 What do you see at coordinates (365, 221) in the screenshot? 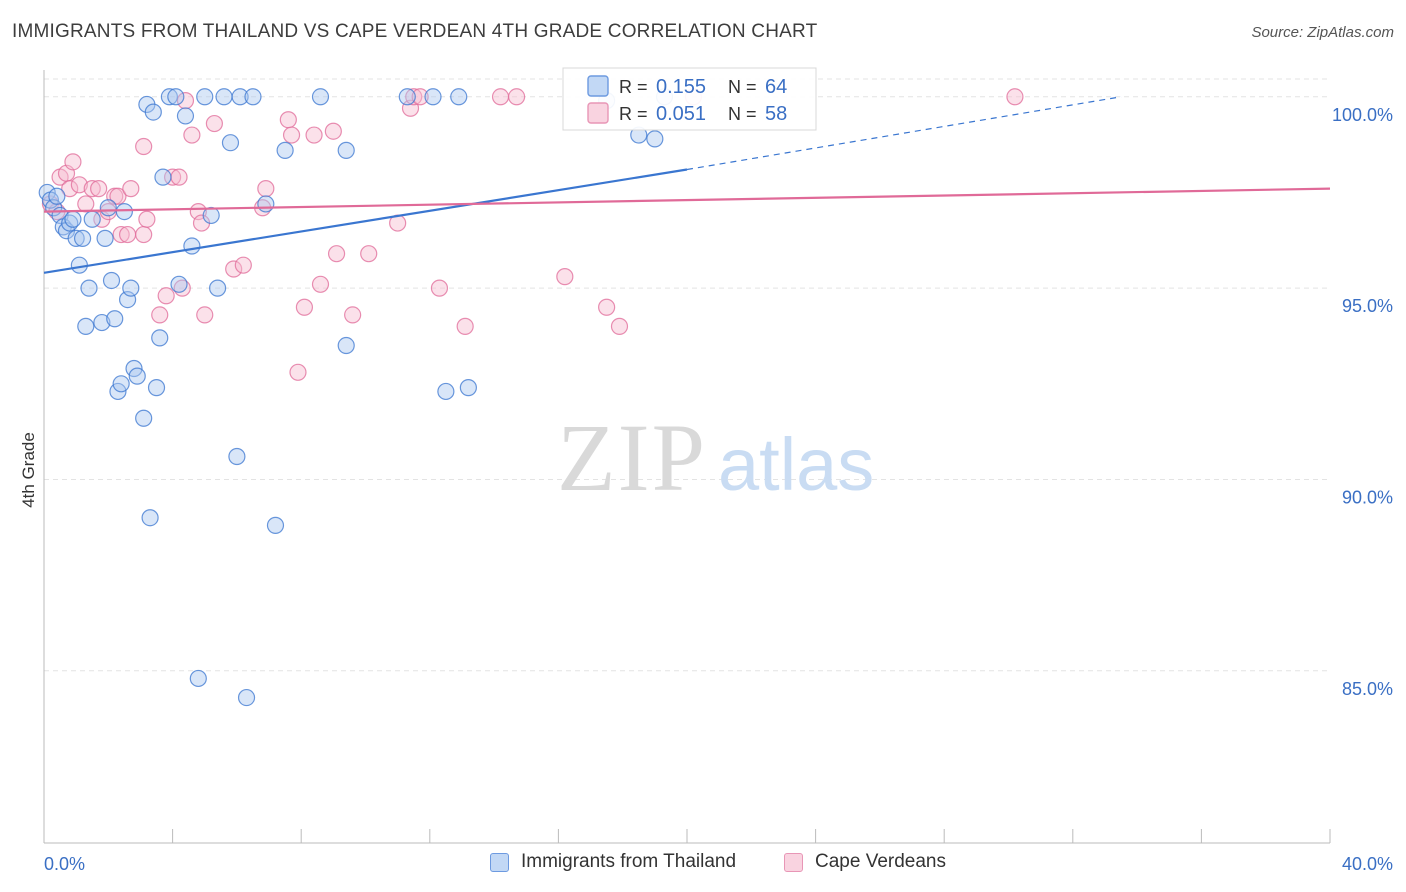
I see `trendline-thailand` at bounding box center [365, 221].